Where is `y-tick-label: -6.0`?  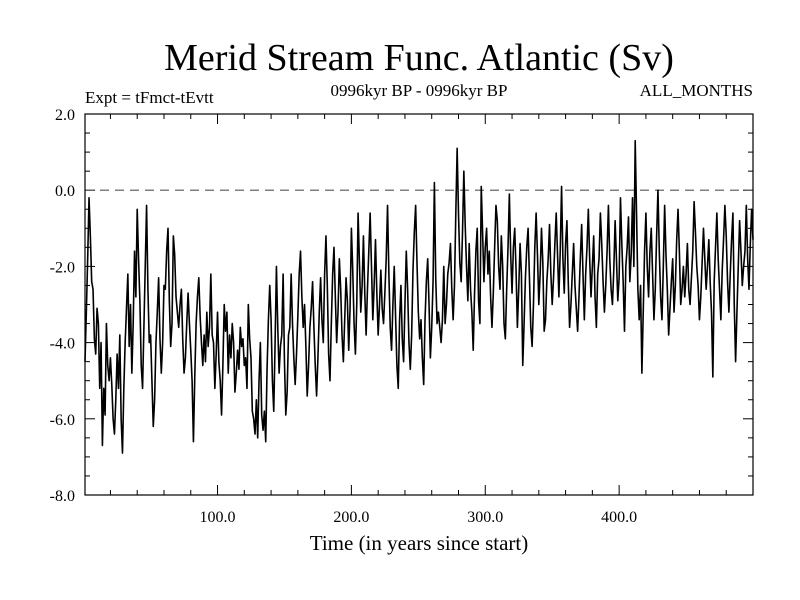 y-tick-label: -6.0 is located at coordinates (62, 420).